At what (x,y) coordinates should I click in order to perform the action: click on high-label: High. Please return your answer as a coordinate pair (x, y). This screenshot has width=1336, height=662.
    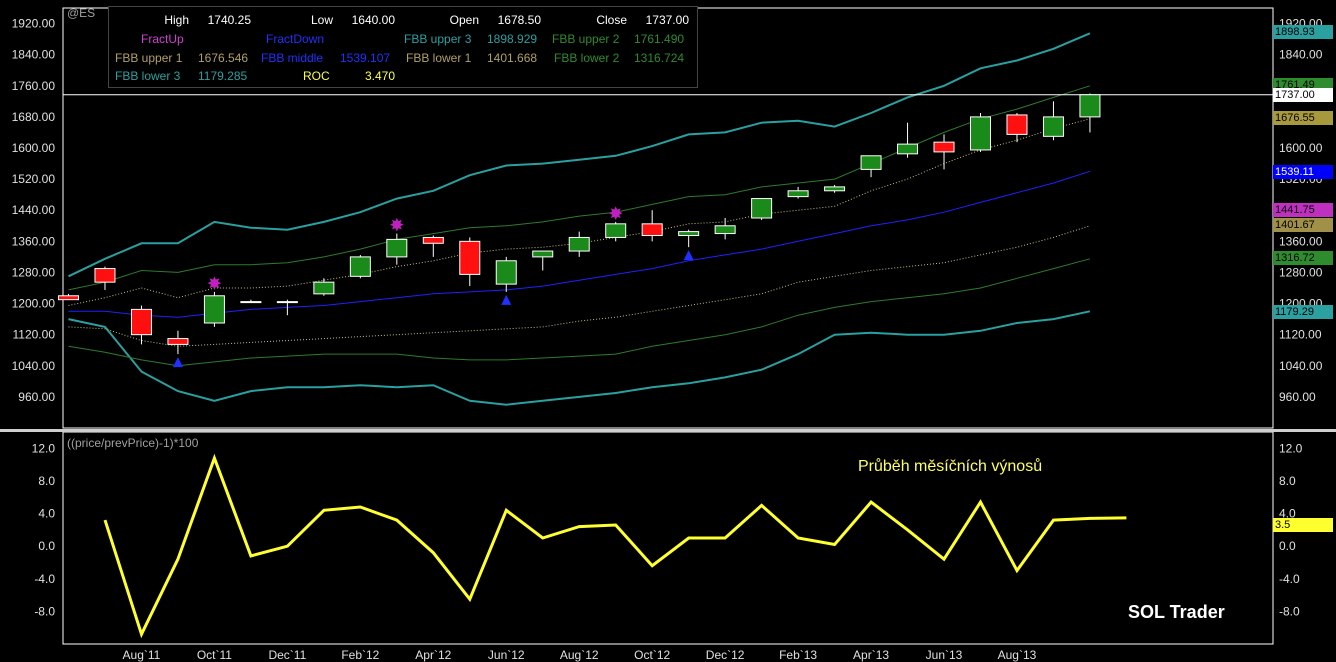
    Looking at the image, I should click on (176, 20).